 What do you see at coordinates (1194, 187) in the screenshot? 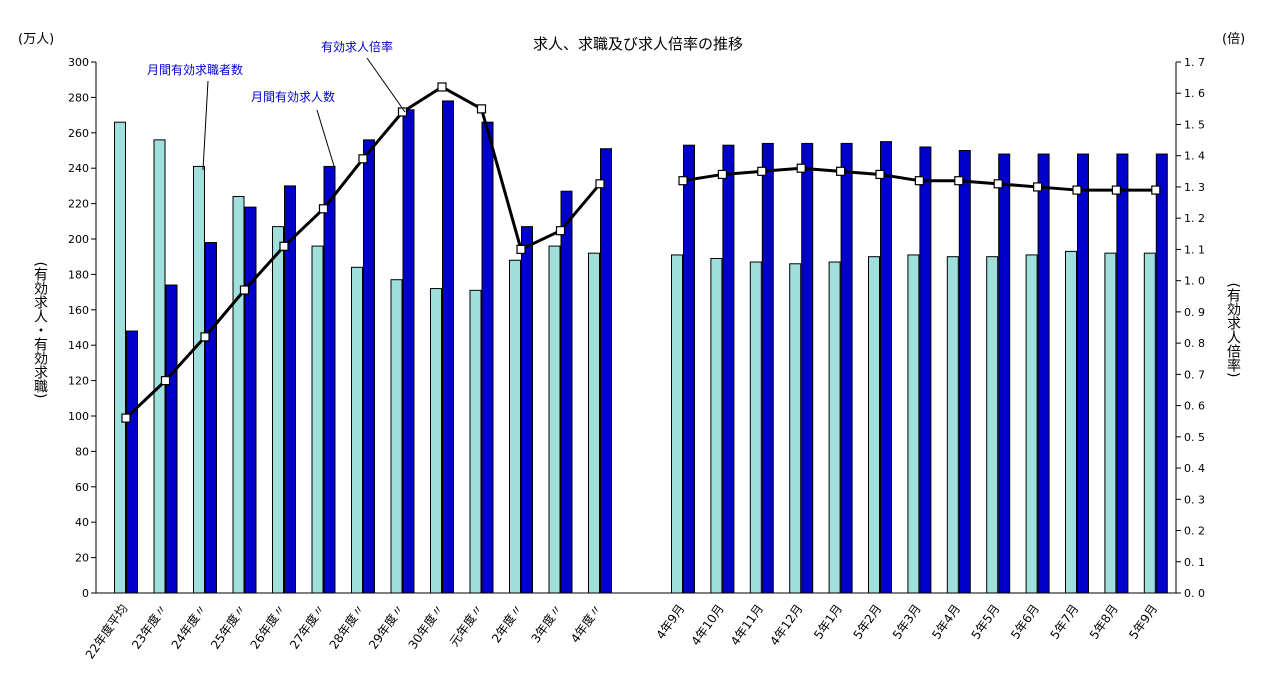
I see `right-axis-tick-label: 1. 3` at bounding box center [1194, 187].